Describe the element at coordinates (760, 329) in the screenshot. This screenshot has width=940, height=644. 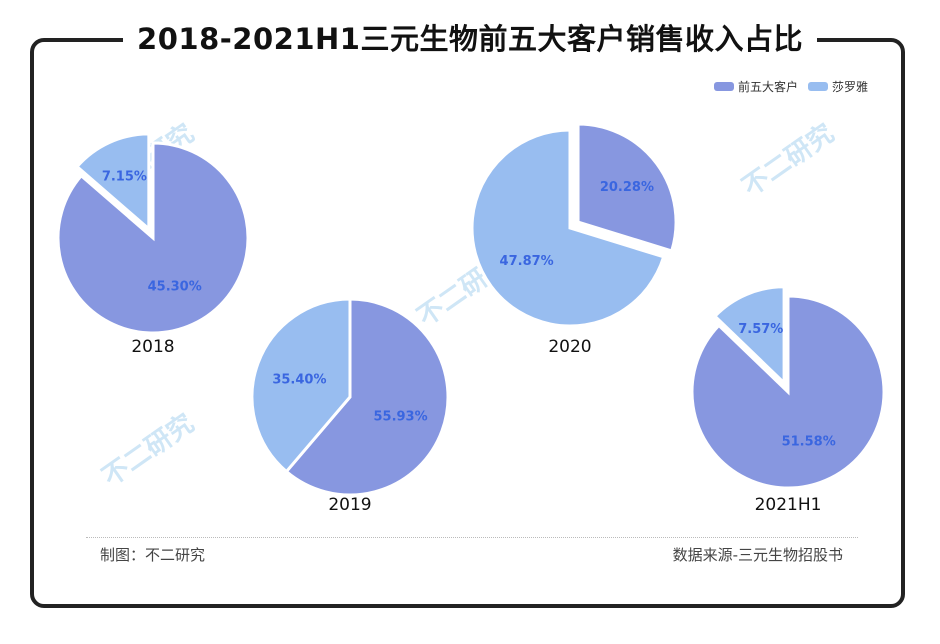
I see `data-label-2021H1-1: 7.57%` at that location.